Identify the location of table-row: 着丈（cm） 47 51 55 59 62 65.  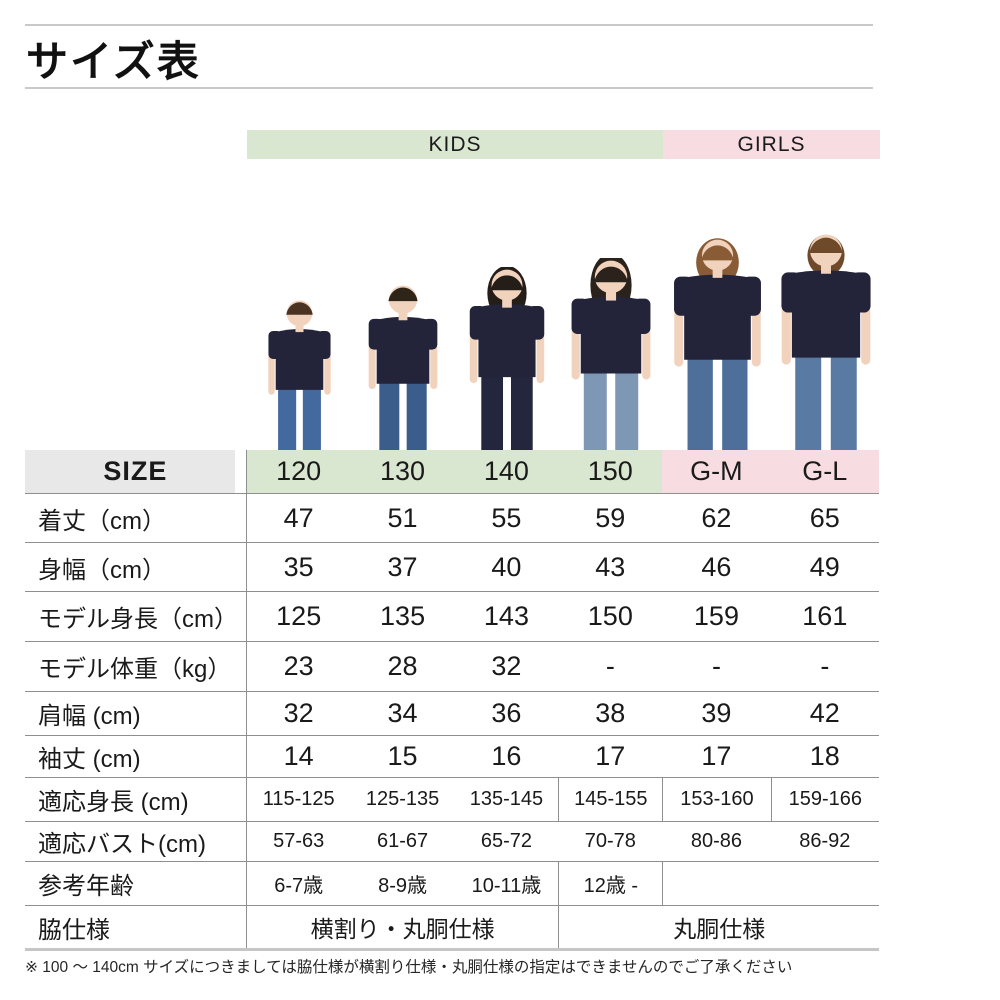
(452, 518).